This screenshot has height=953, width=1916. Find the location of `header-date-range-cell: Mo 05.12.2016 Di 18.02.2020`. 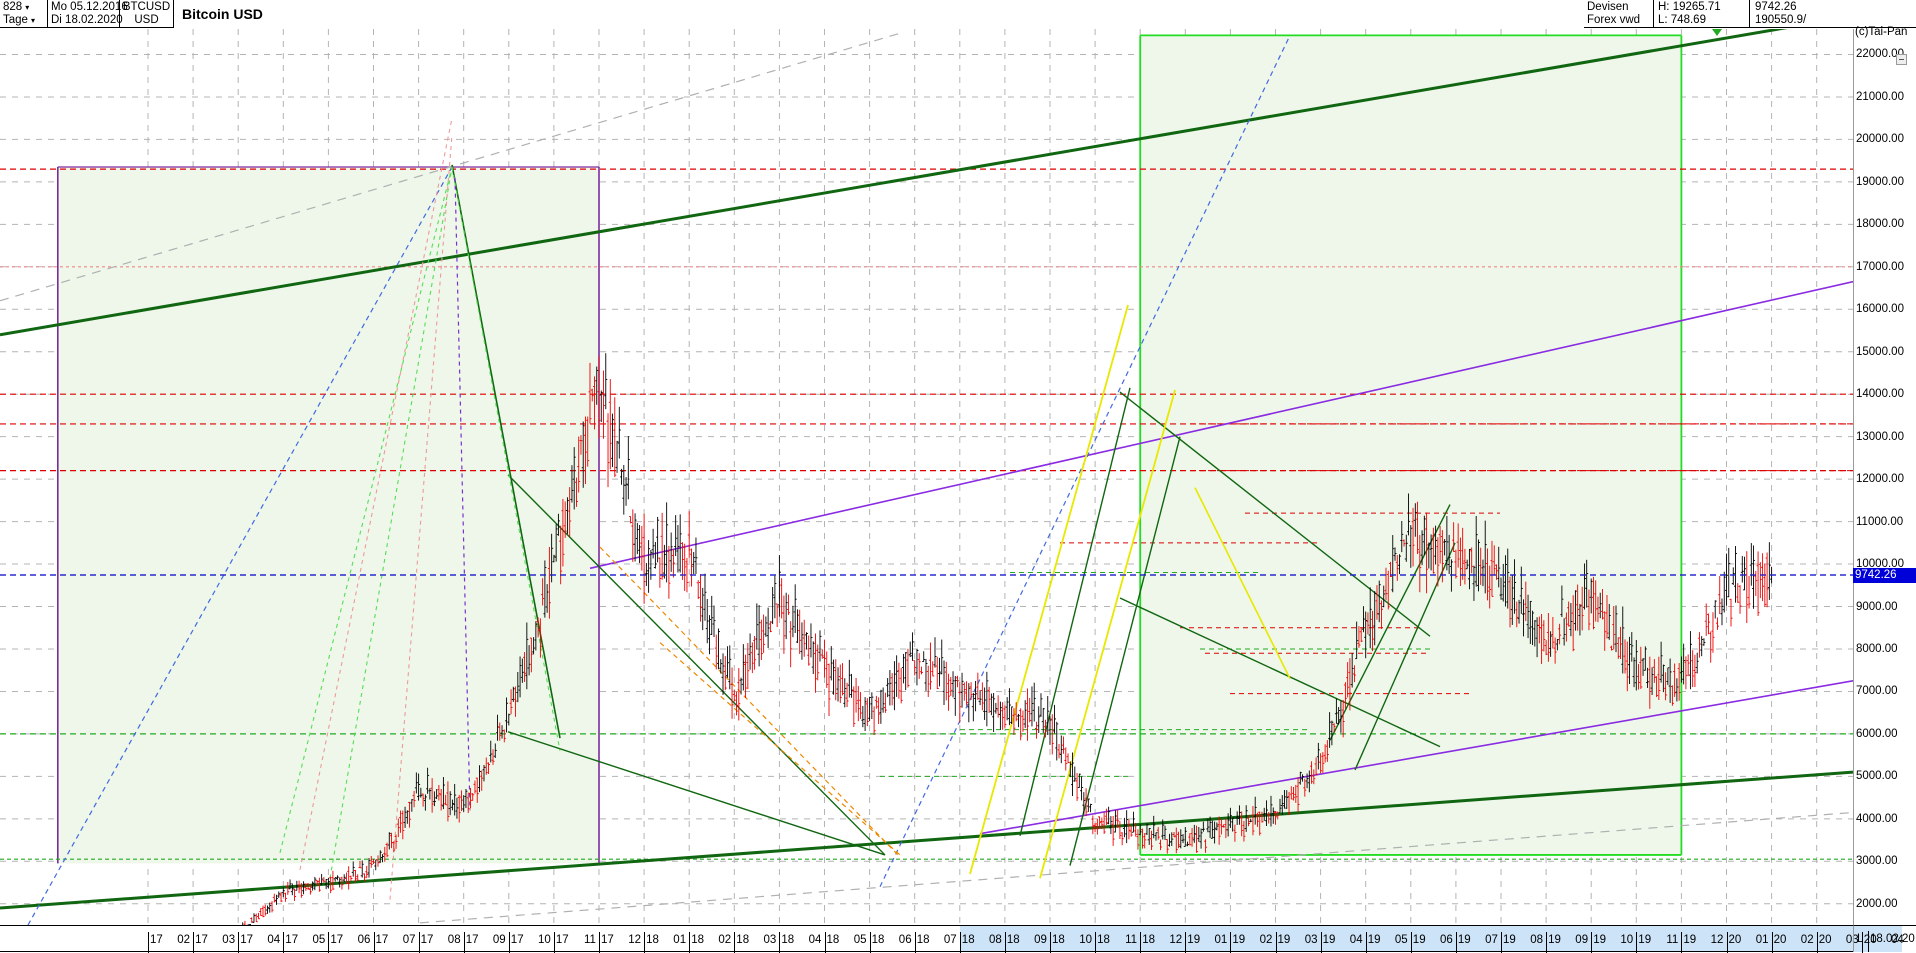

header-date-range-cell: Mo 05.12.2016 Di 18.02.2020 is located at coordinates (88, 14).